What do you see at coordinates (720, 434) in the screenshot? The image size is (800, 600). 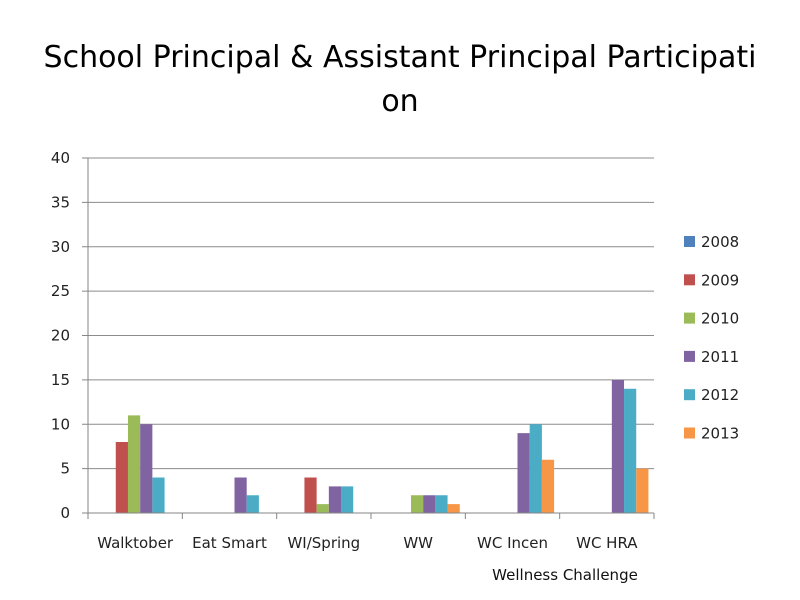 I see `legend-label-2013: 2013` at bounding box center [720, 434].